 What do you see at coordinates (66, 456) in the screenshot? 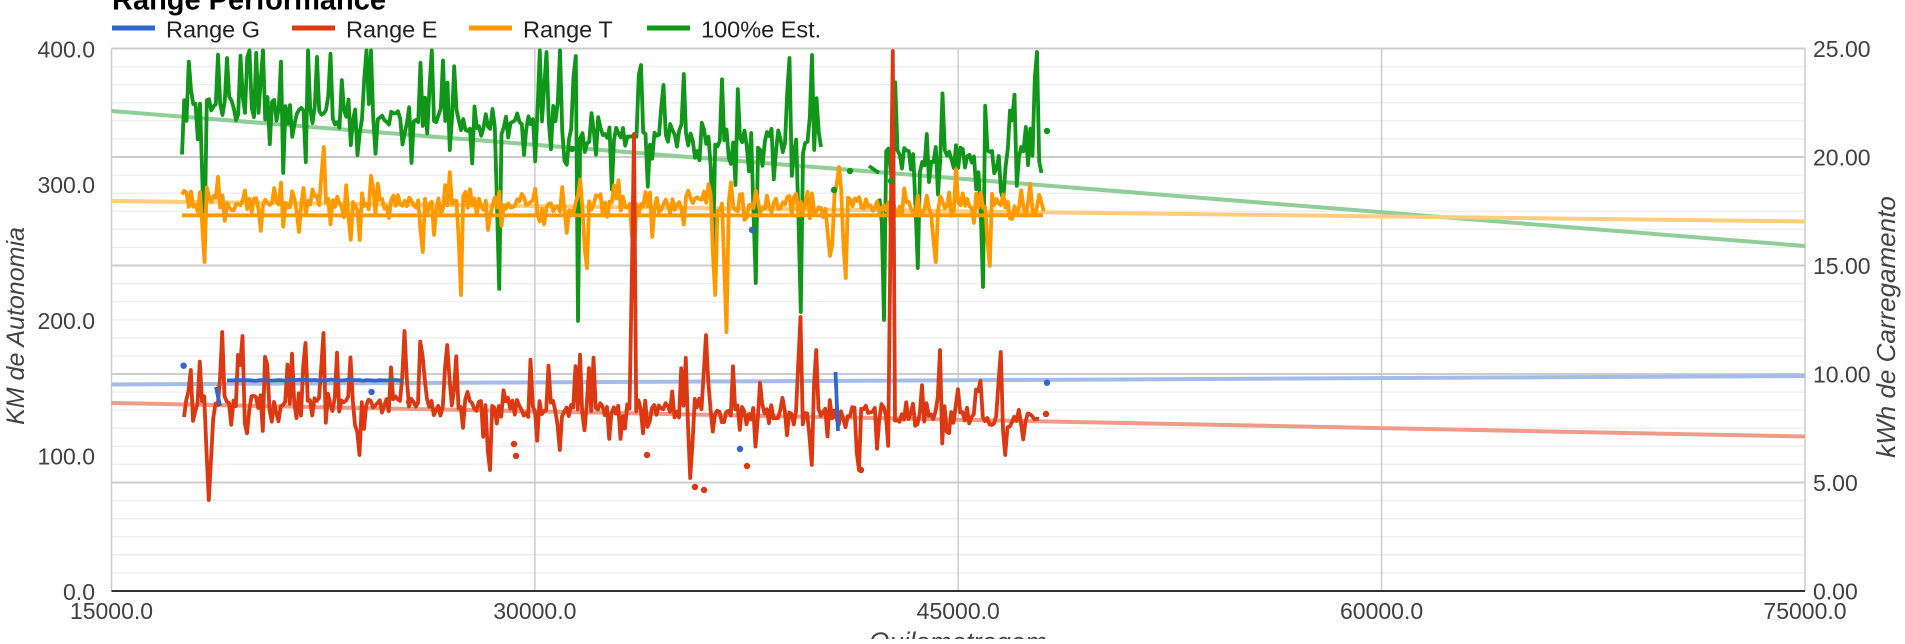
I see `svg-text: 100.0` at bounding box center [66, 456].